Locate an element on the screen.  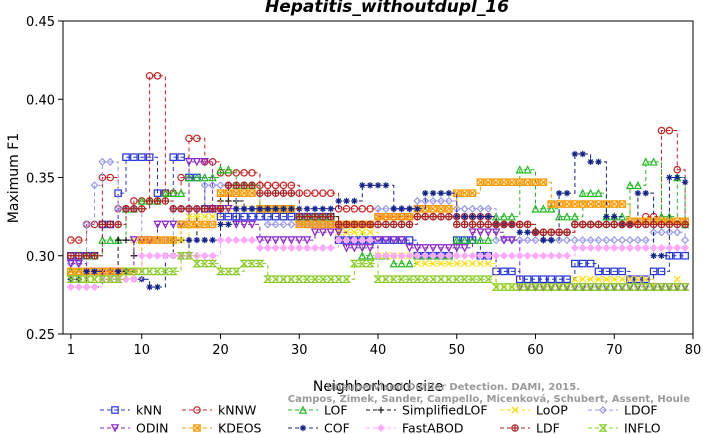
y-tick-label: 0.40 is located at coordinates (40, 100).